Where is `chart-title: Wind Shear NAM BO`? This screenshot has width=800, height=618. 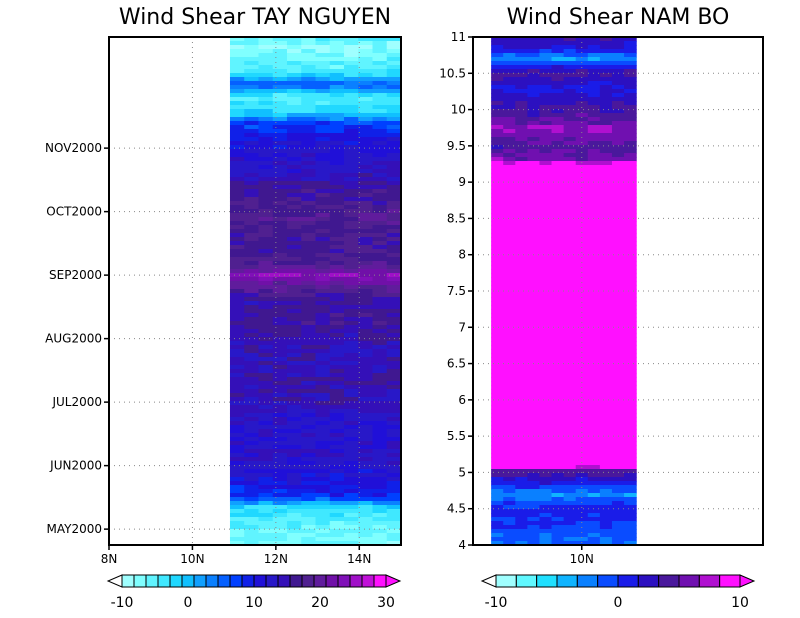
chart-title: Wind Shear NAM BO is located at coordinates (618, 17).